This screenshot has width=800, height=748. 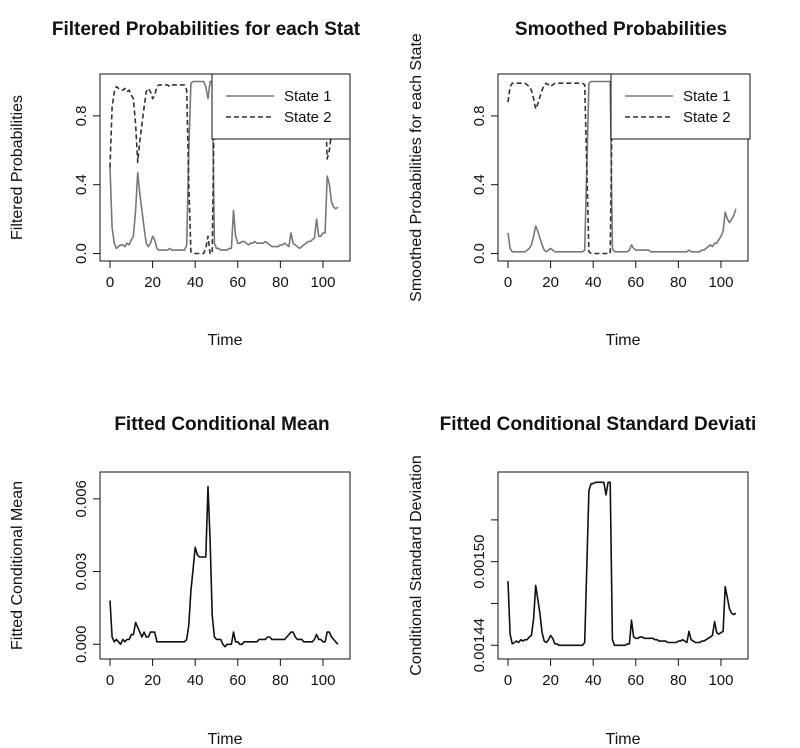 What do you see at coordinates (206, 29) in the screenshot?
I see `chart-title: Filtered Probabilities for each Stat` at bounding box center [206, 29].